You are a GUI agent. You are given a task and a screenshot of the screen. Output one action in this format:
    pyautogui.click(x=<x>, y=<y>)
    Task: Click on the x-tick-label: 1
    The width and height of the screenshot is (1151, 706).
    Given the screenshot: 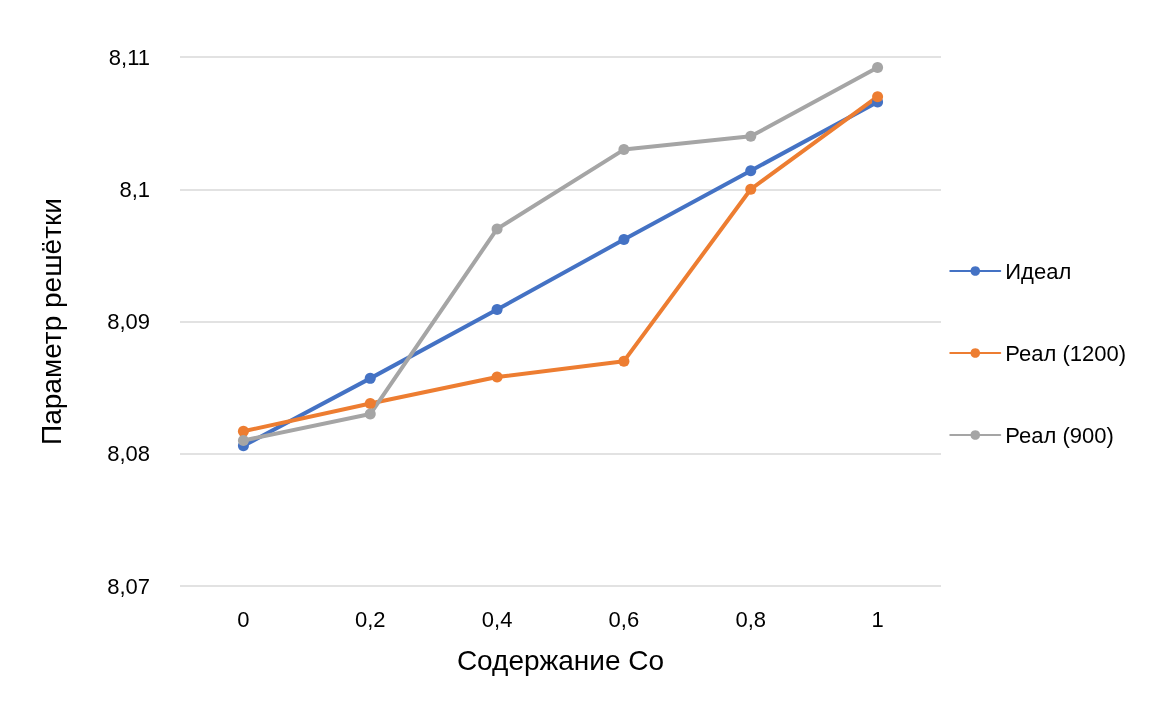 What is the action you would take?
    pyautogui.click(x=877, y=619)
    